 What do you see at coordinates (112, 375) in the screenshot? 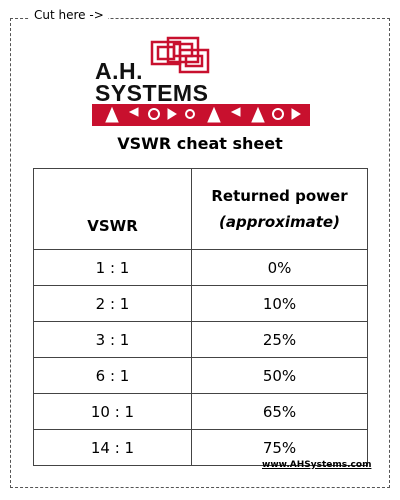
I see `table-cell: 6 : 1` at bounding box center [112, 375].